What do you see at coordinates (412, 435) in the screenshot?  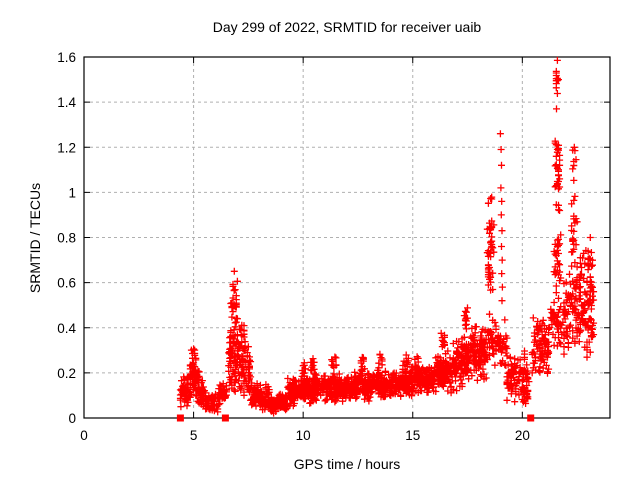 I see `x-tick-label: 15` at bounding box center [412, 435].